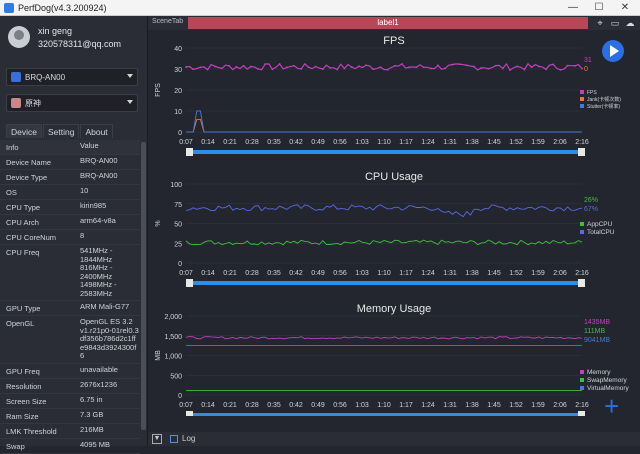  I want to click on log-checkbox, so click(174, 439).